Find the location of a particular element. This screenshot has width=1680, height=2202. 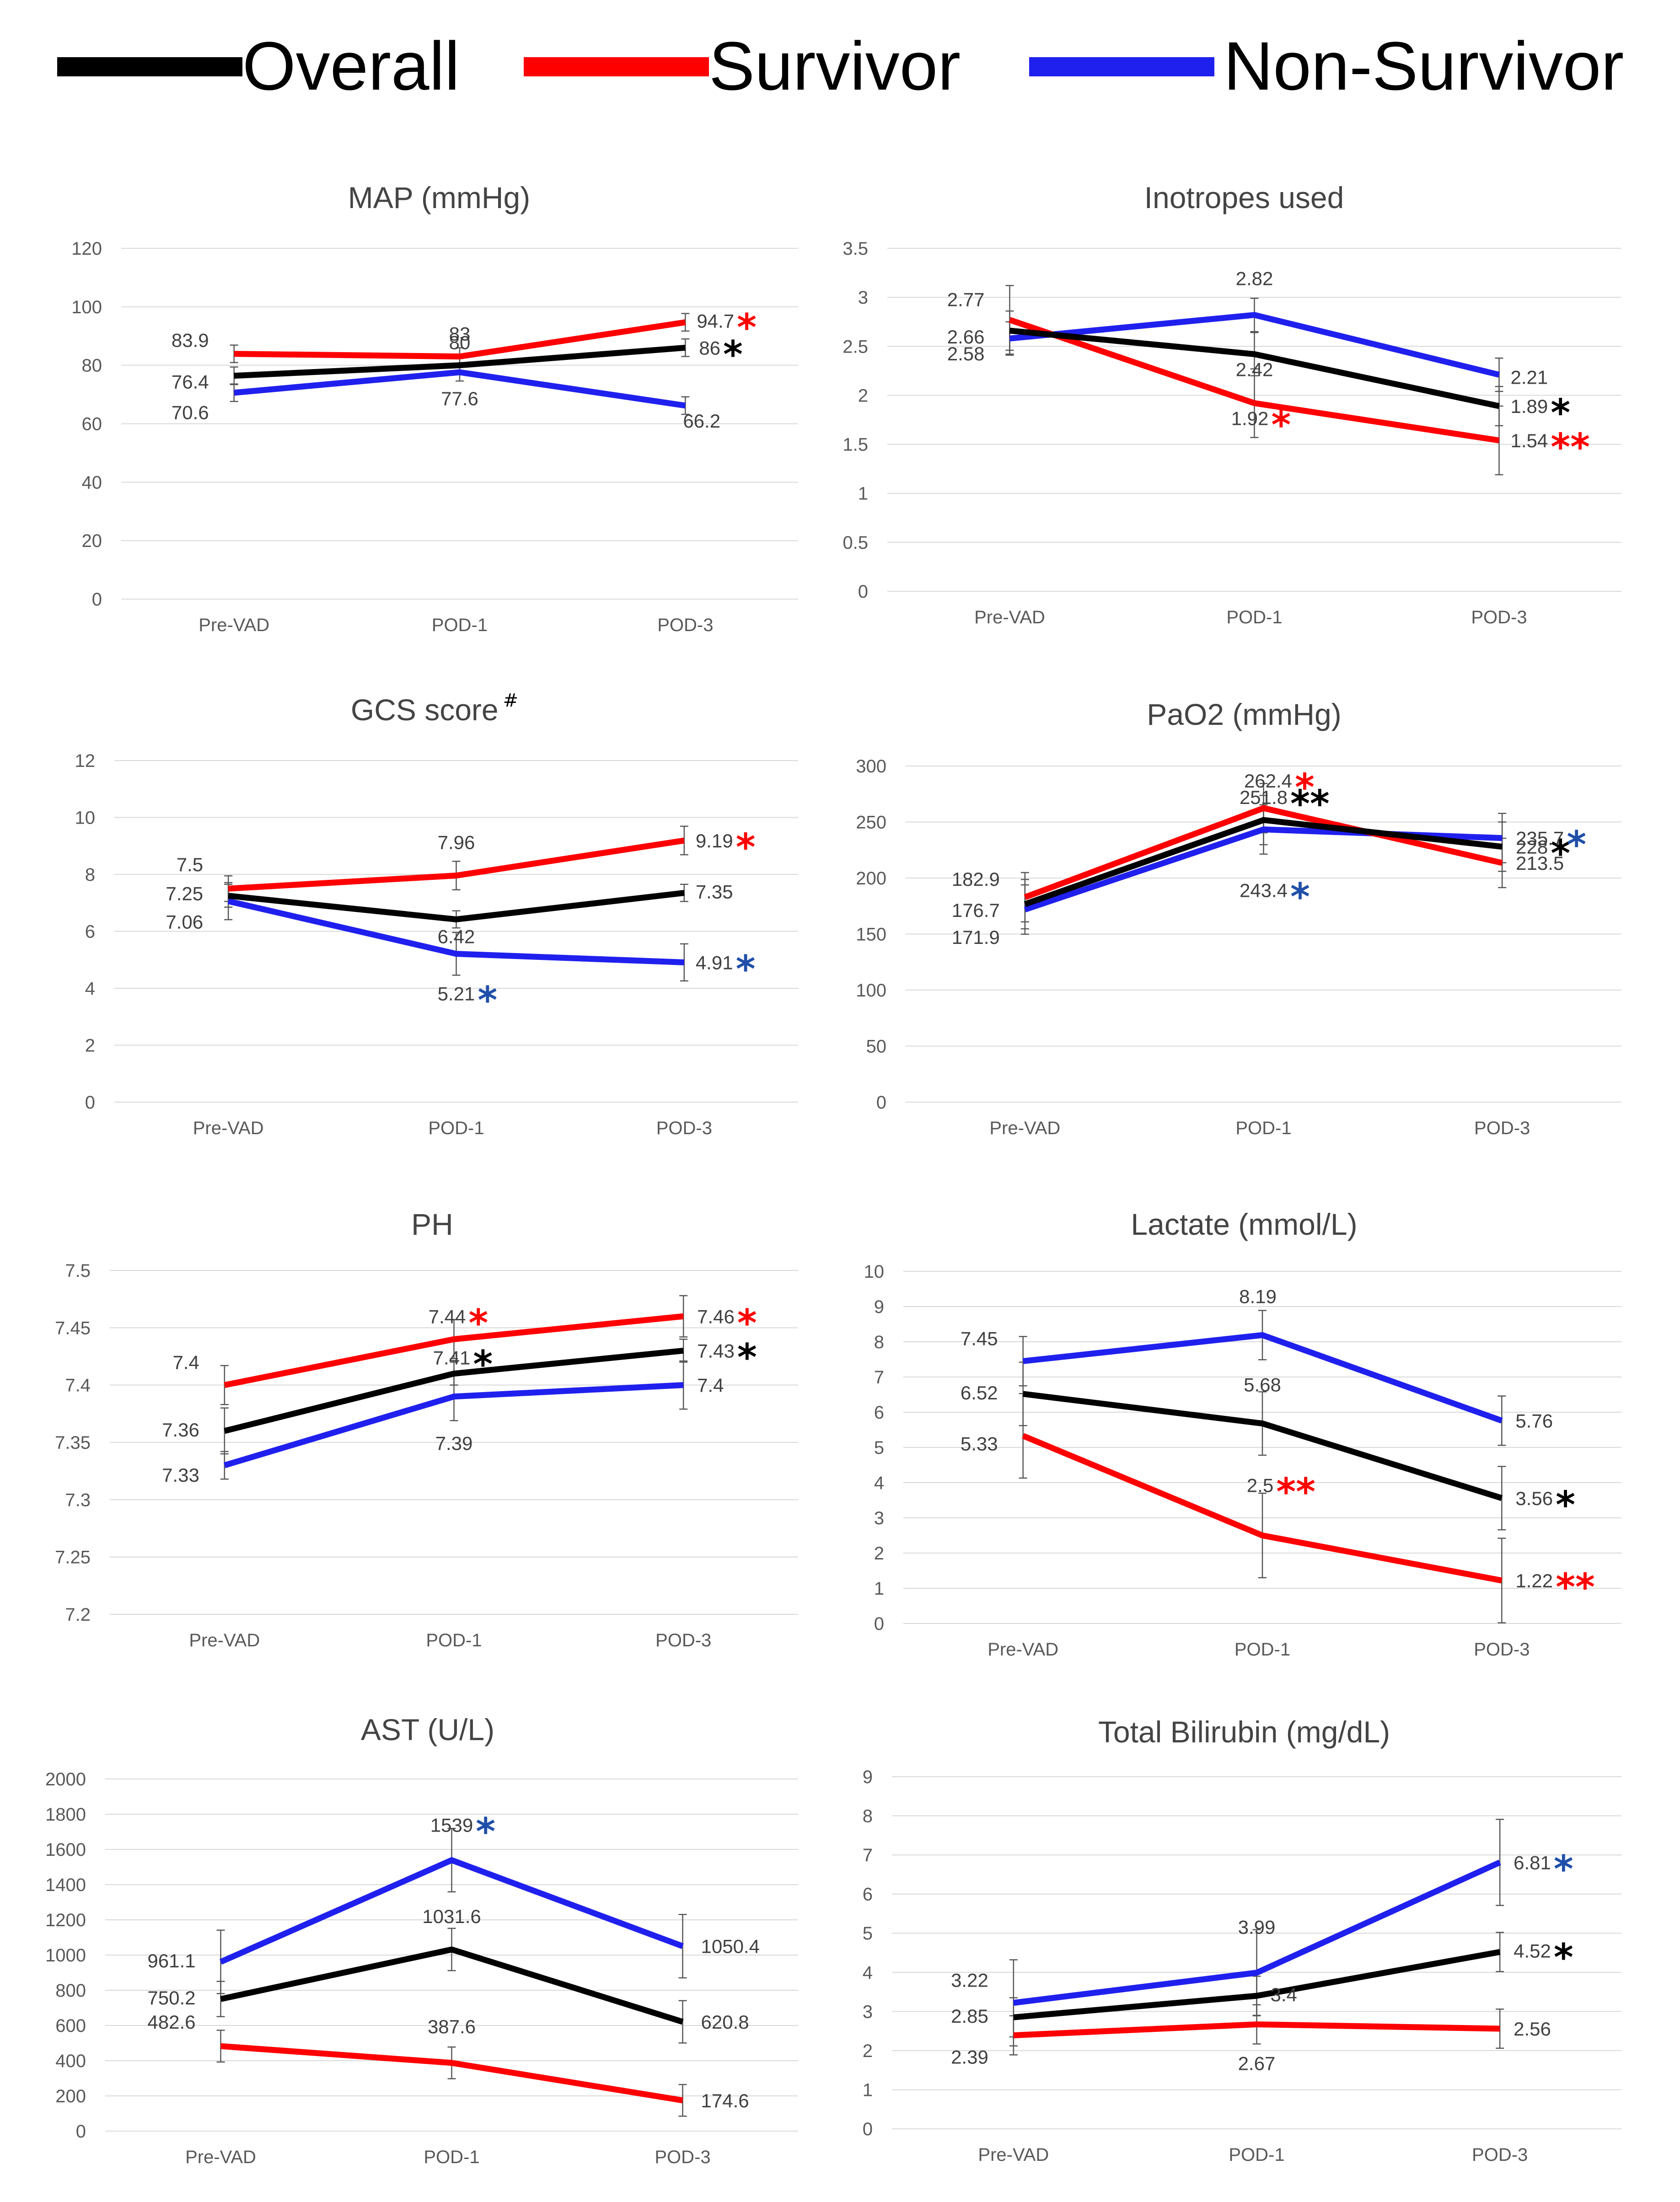

data-label: 3.22 is located at coordinates (969, 1980).